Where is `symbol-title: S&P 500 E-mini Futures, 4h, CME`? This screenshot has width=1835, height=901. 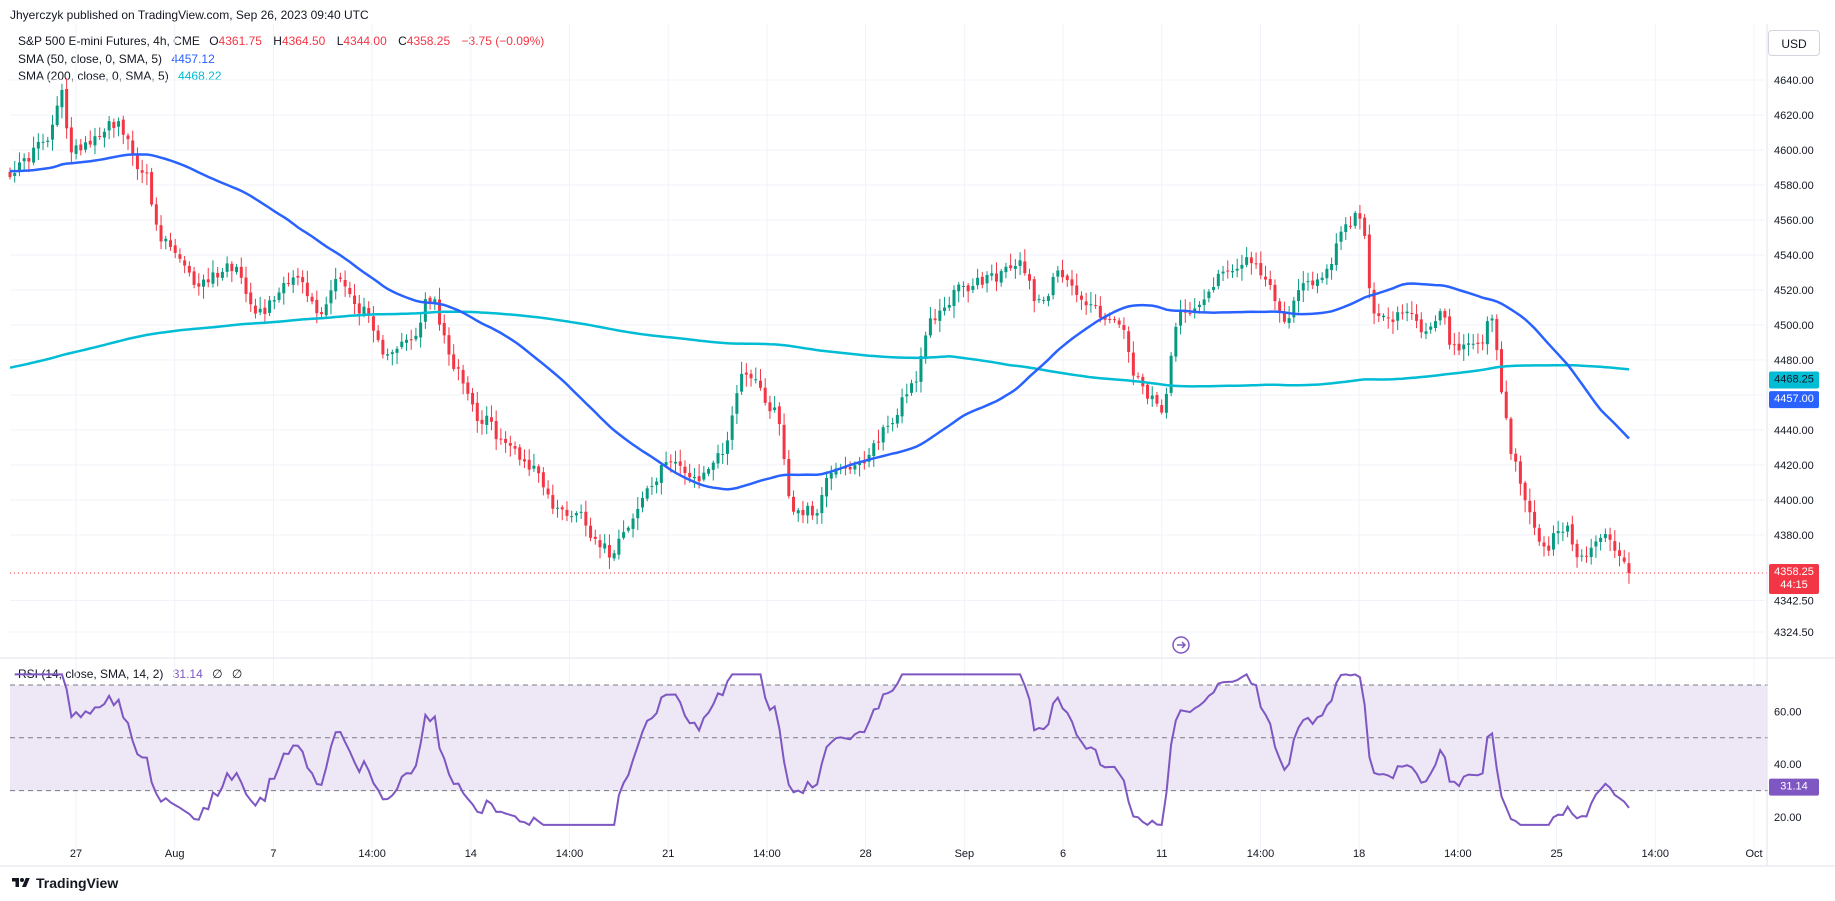 symbol-title: S&P 500 E-mini Futures, 4h, CME is located at coordinates (109, 41).